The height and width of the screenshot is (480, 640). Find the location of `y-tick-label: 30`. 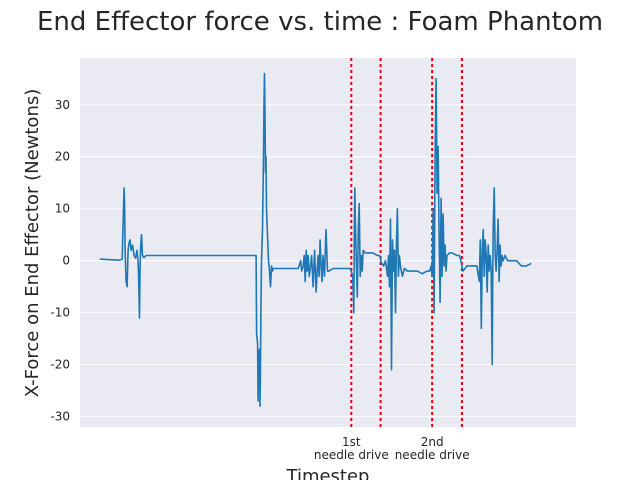

y-tick-label: 30 is located at coordinates (62, 105).